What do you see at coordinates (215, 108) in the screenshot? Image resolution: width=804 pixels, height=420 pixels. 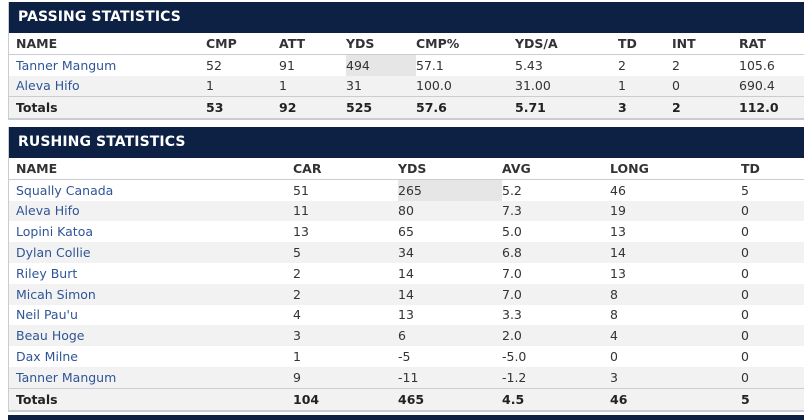 I see `totals-cell: 53` at bounding box center [215, 108].